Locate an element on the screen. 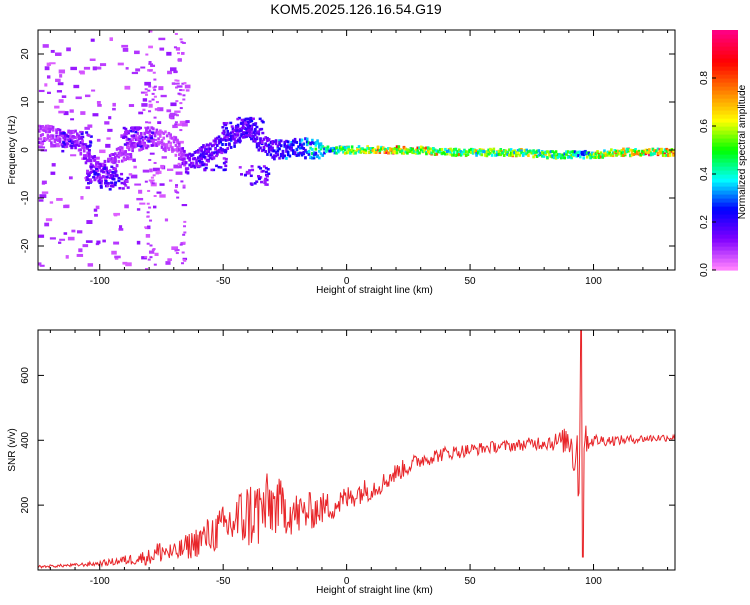 This screenshot has width=750, height=605. x-tick-label: 50 is located at coordinates (471, 281).